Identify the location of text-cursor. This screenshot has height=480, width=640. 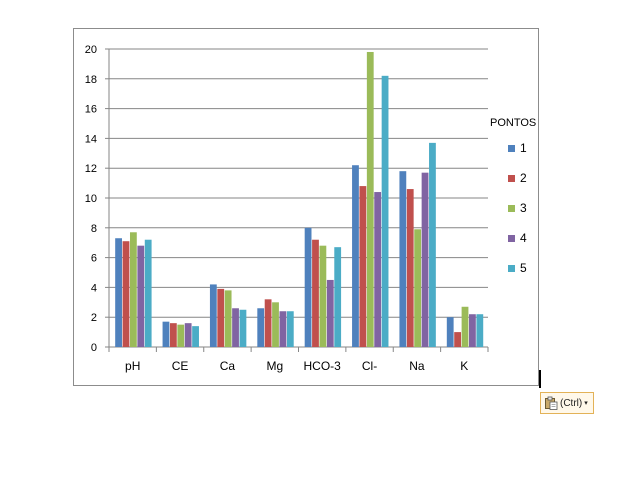
(540, 379).